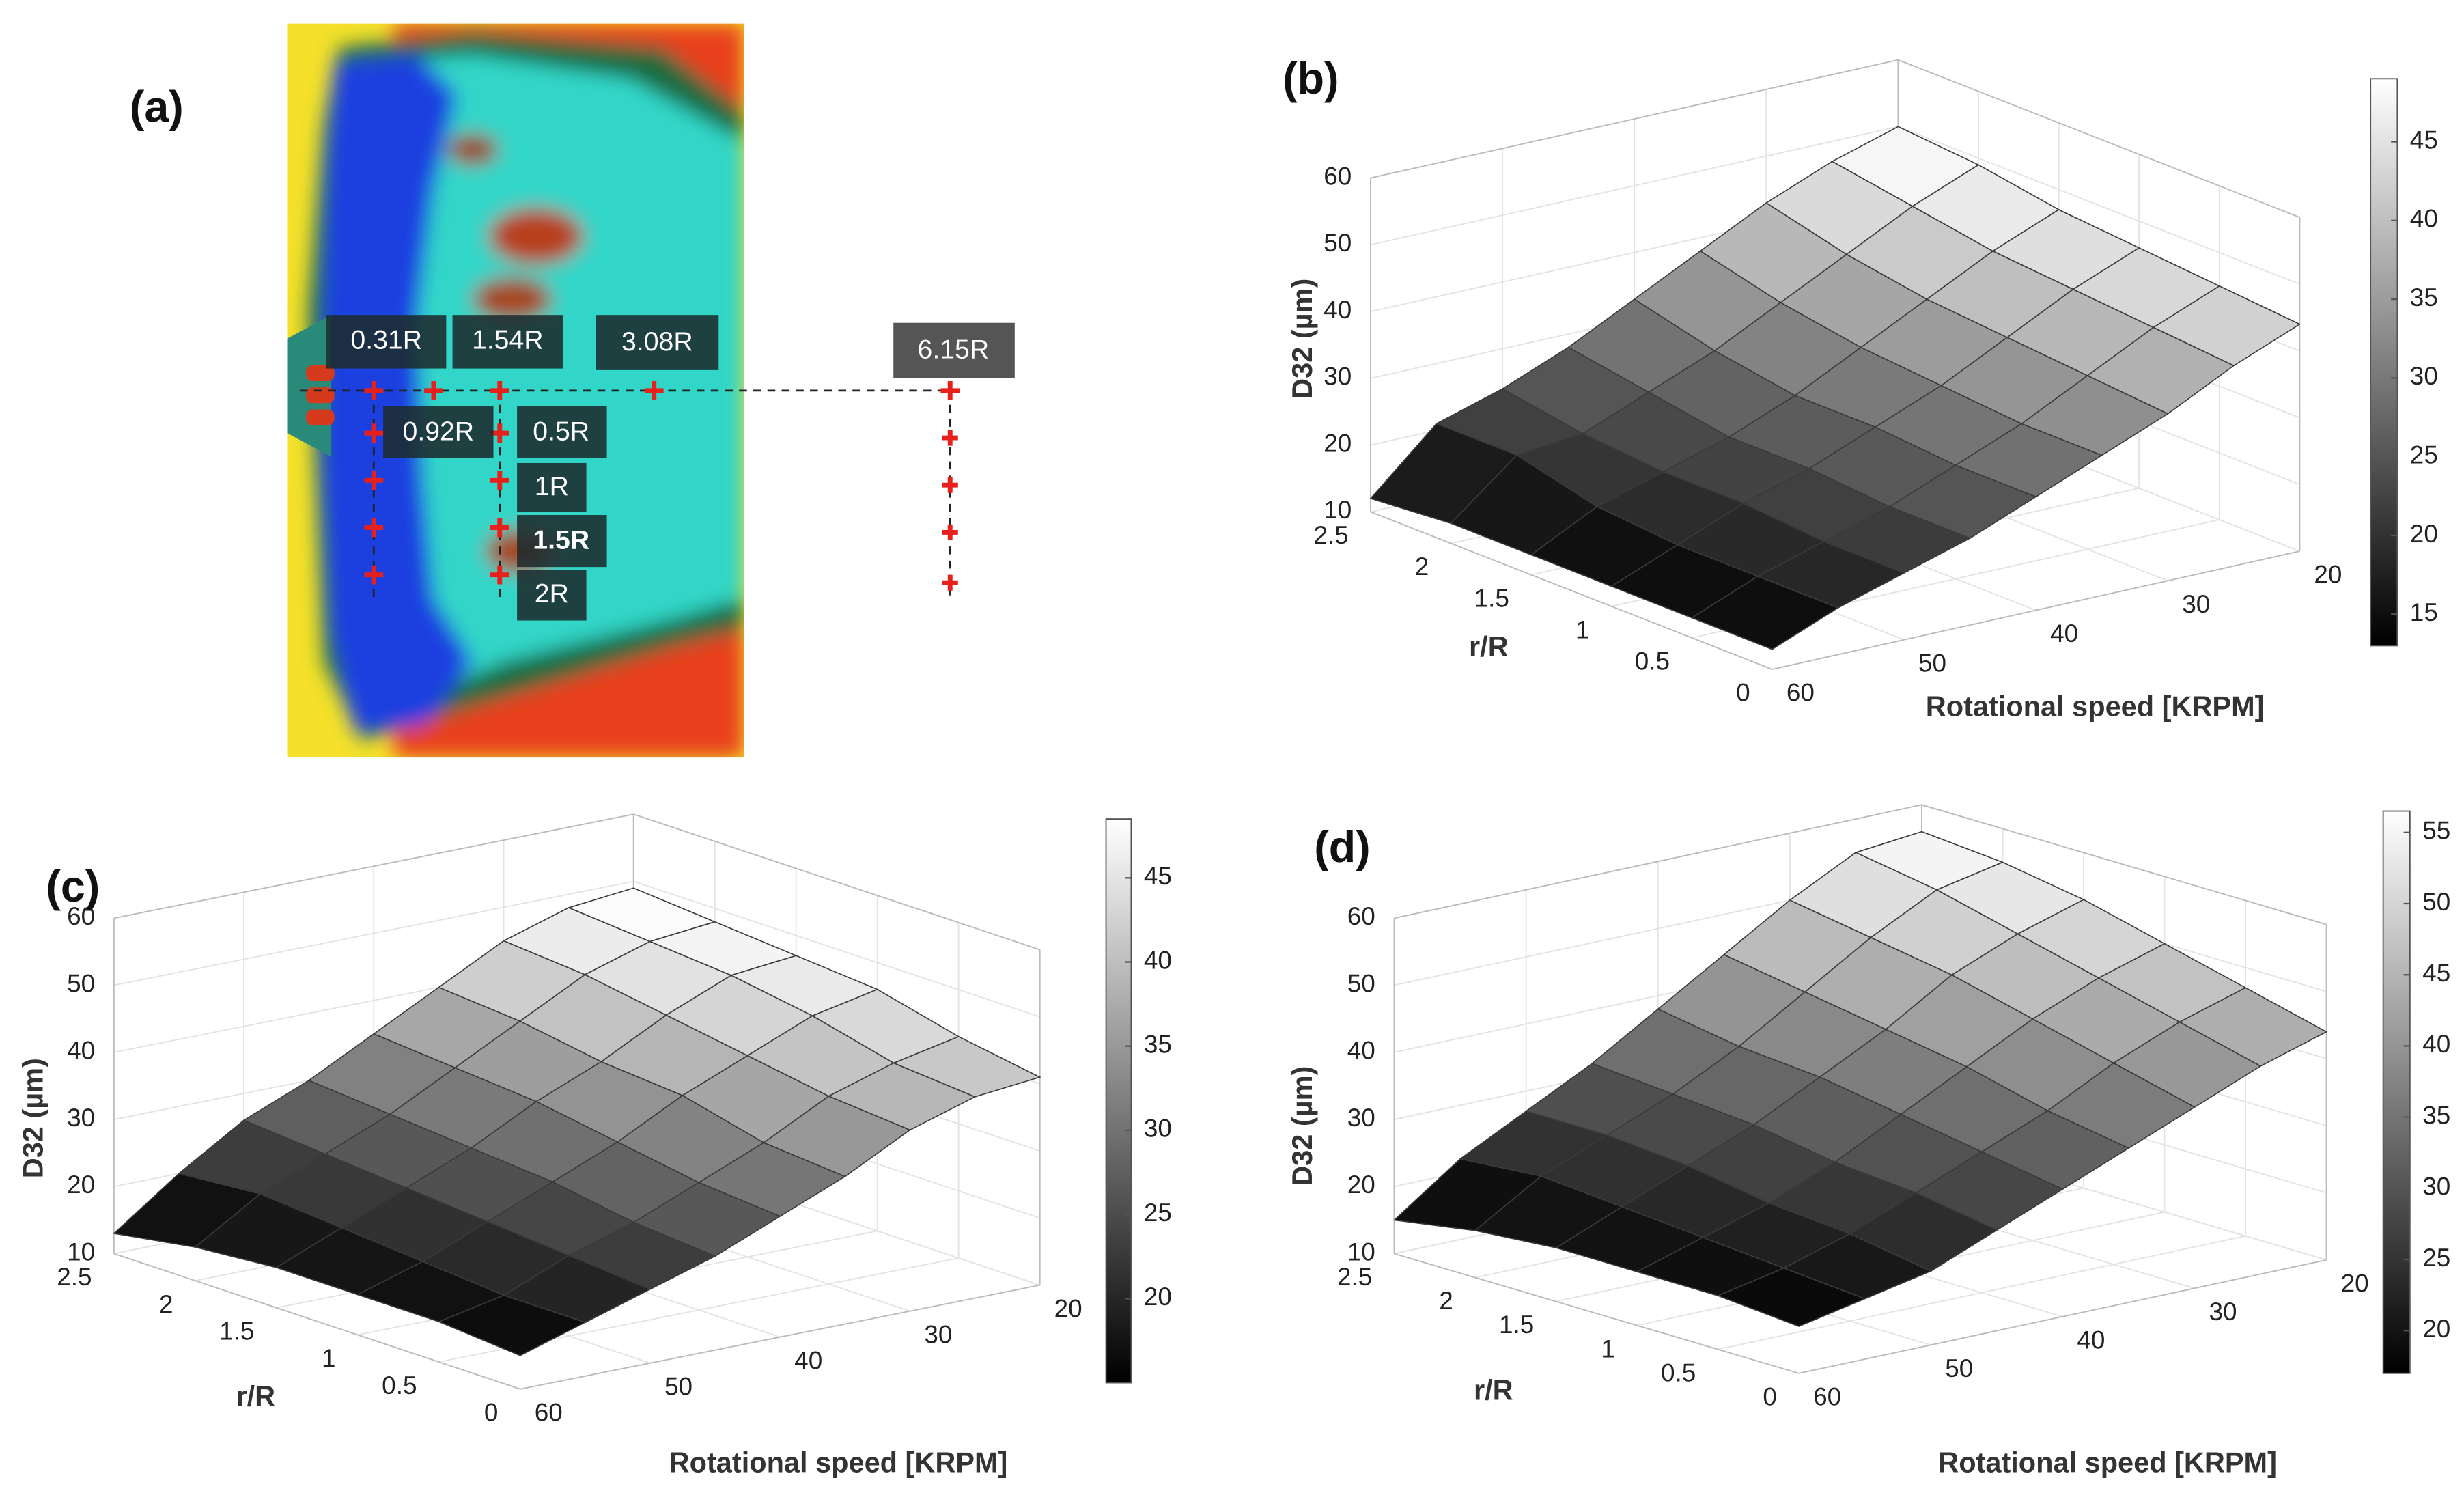 The image size is (2464, 1493). What do you see at coordinates (1311, 78) in the screenshot?
I see `panel-label: (b)` at bounding box center [1311, 78].